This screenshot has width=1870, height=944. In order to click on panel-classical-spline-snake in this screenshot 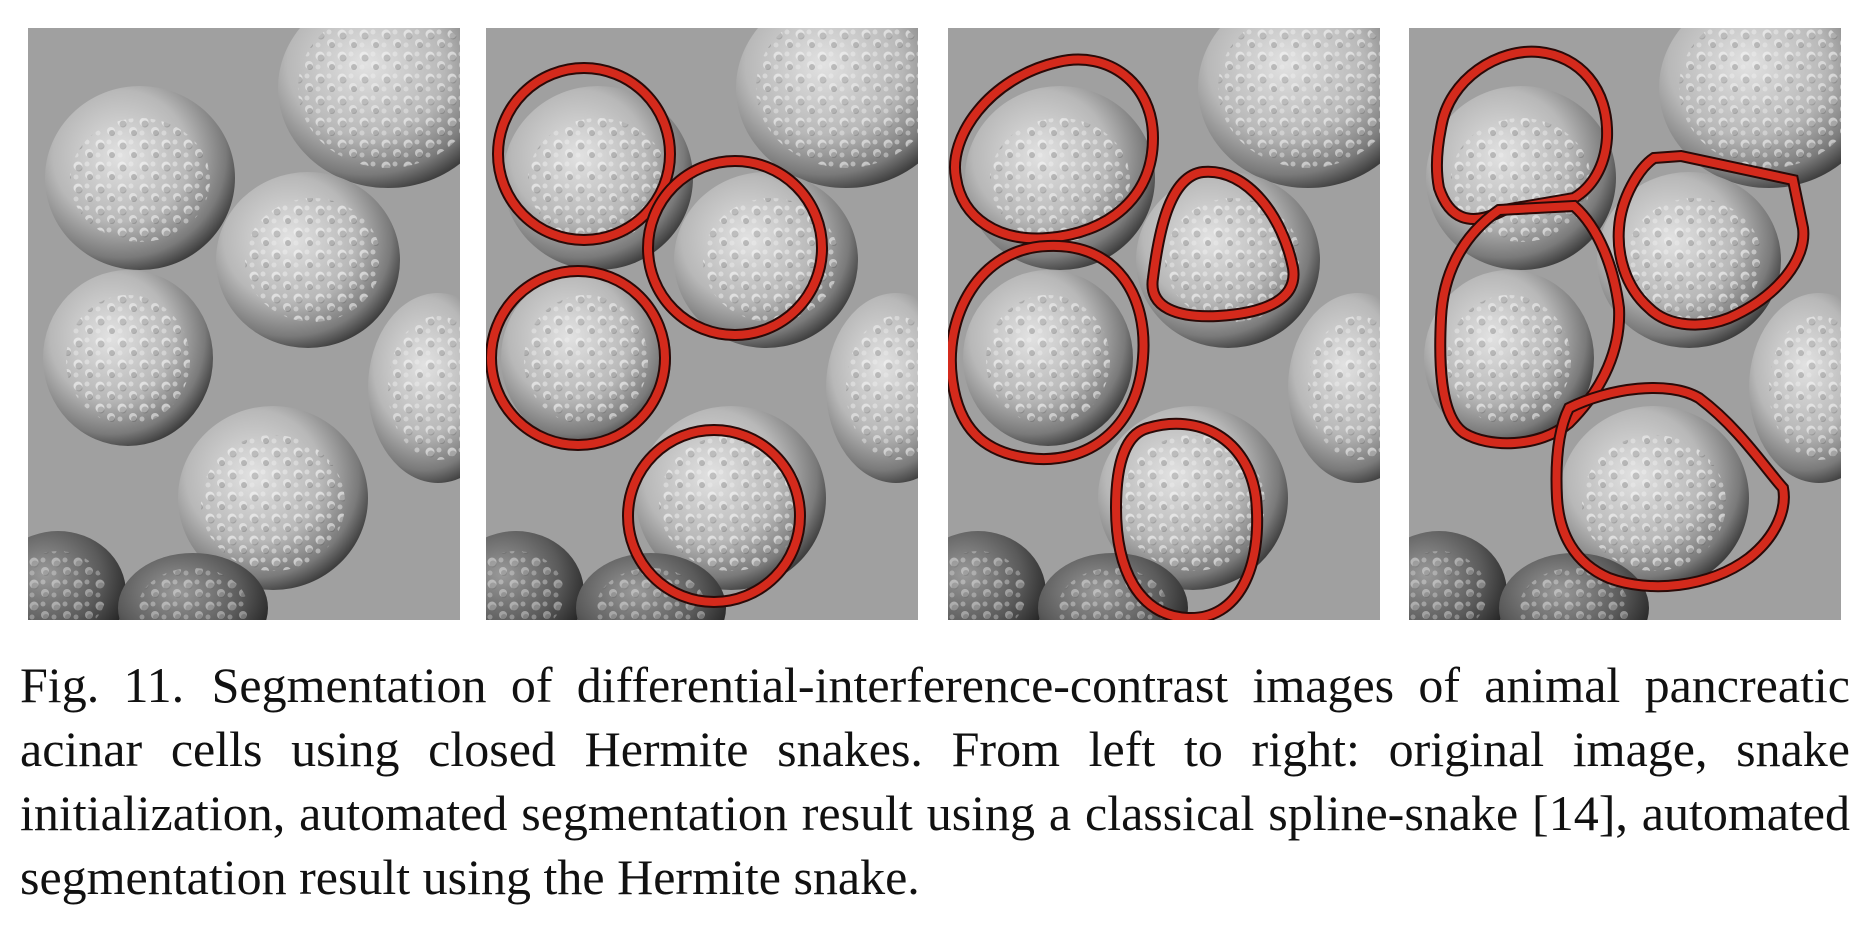, I will do `click(1164, 324)`.